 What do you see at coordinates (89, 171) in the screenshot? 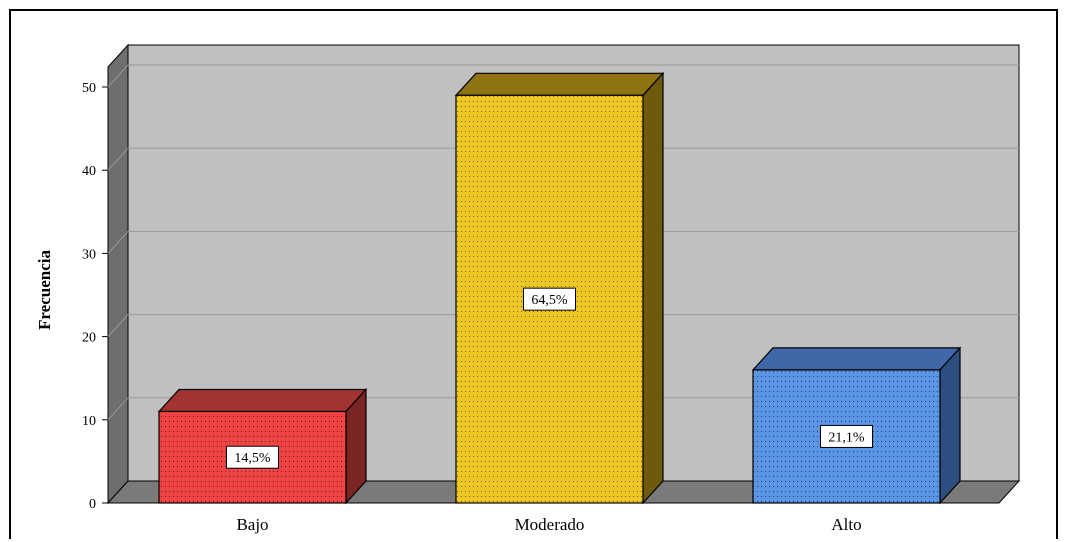
I see `y-tick-label: 40` at bounding box center [89, 171].